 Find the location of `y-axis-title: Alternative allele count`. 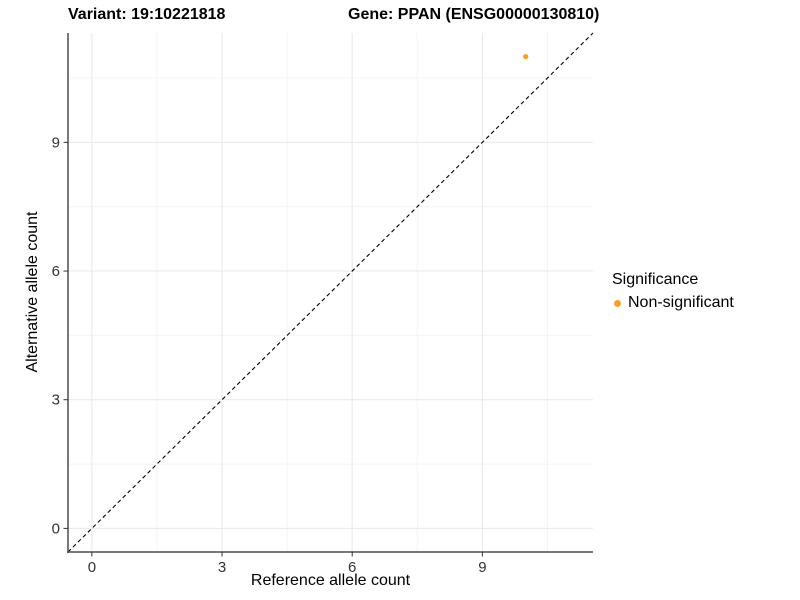

y-axis-title: Alternative allele count is located at coordinates (32, 292).